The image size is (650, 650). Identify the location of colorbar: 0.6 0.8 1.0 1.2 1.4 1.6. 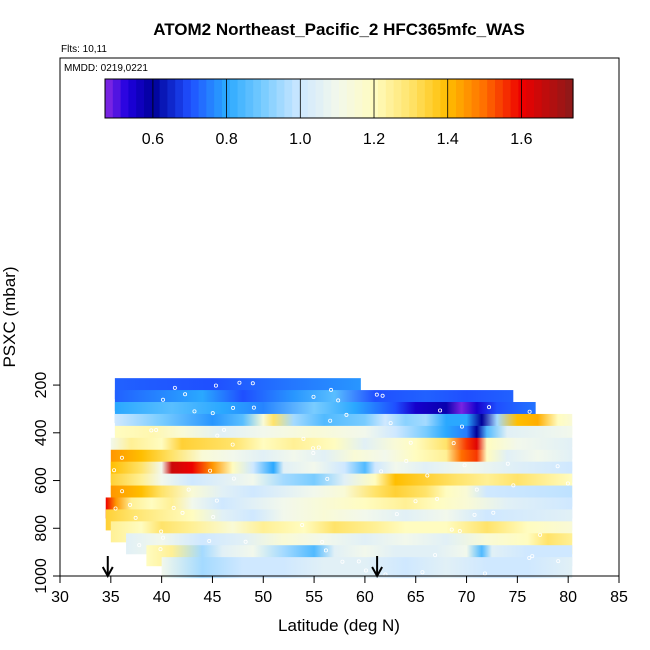
(339, 113).